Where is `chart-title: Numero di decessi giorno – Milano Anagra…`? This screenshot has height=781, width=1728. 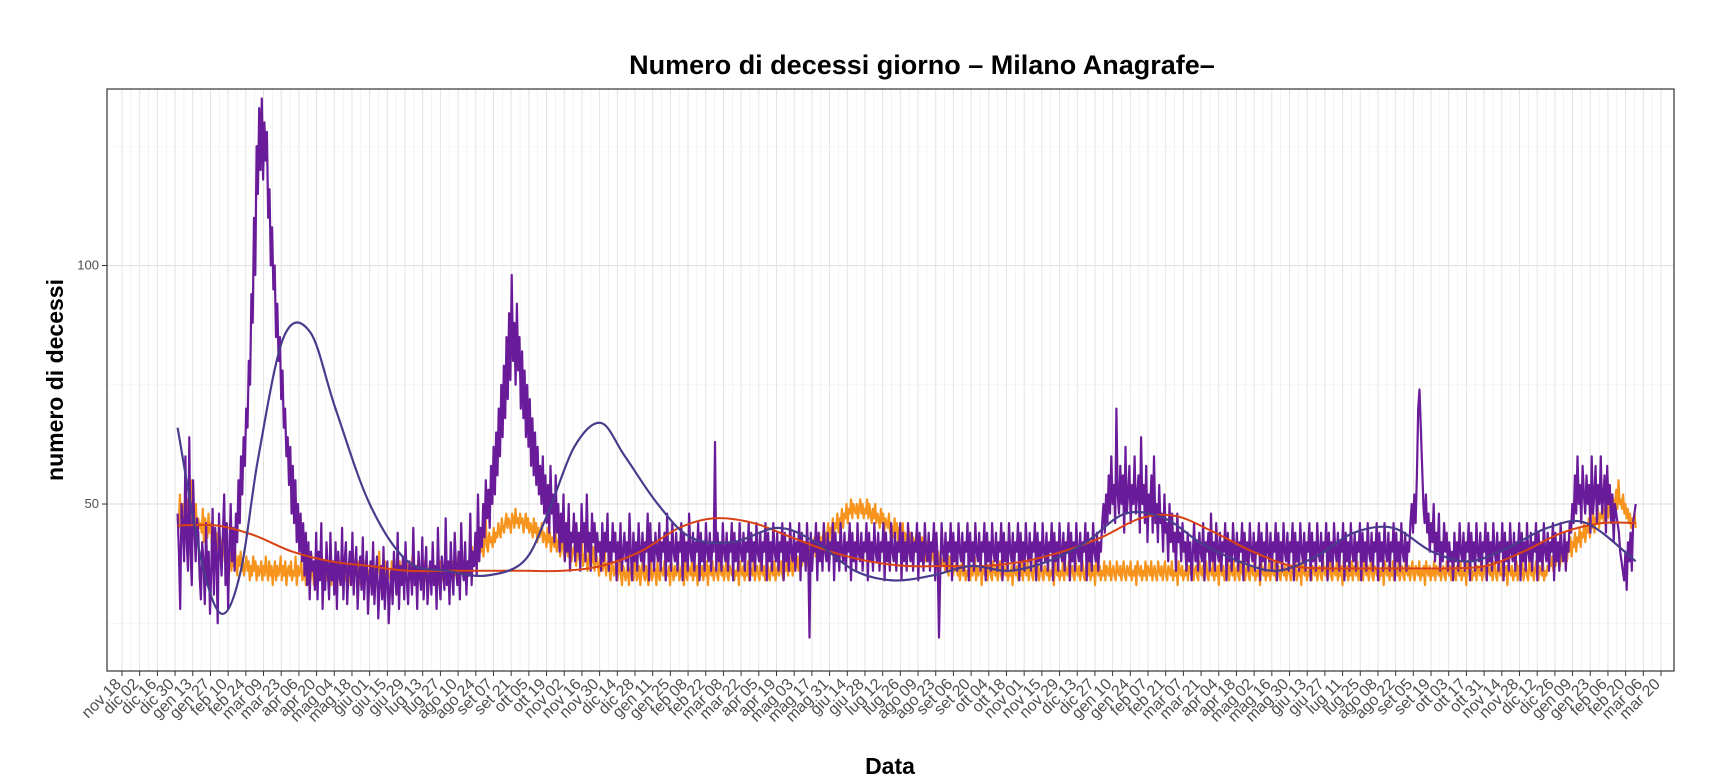 chart-title: Numero di decessi giorno – Milano Anagra… is located at coordinates (922, 65).